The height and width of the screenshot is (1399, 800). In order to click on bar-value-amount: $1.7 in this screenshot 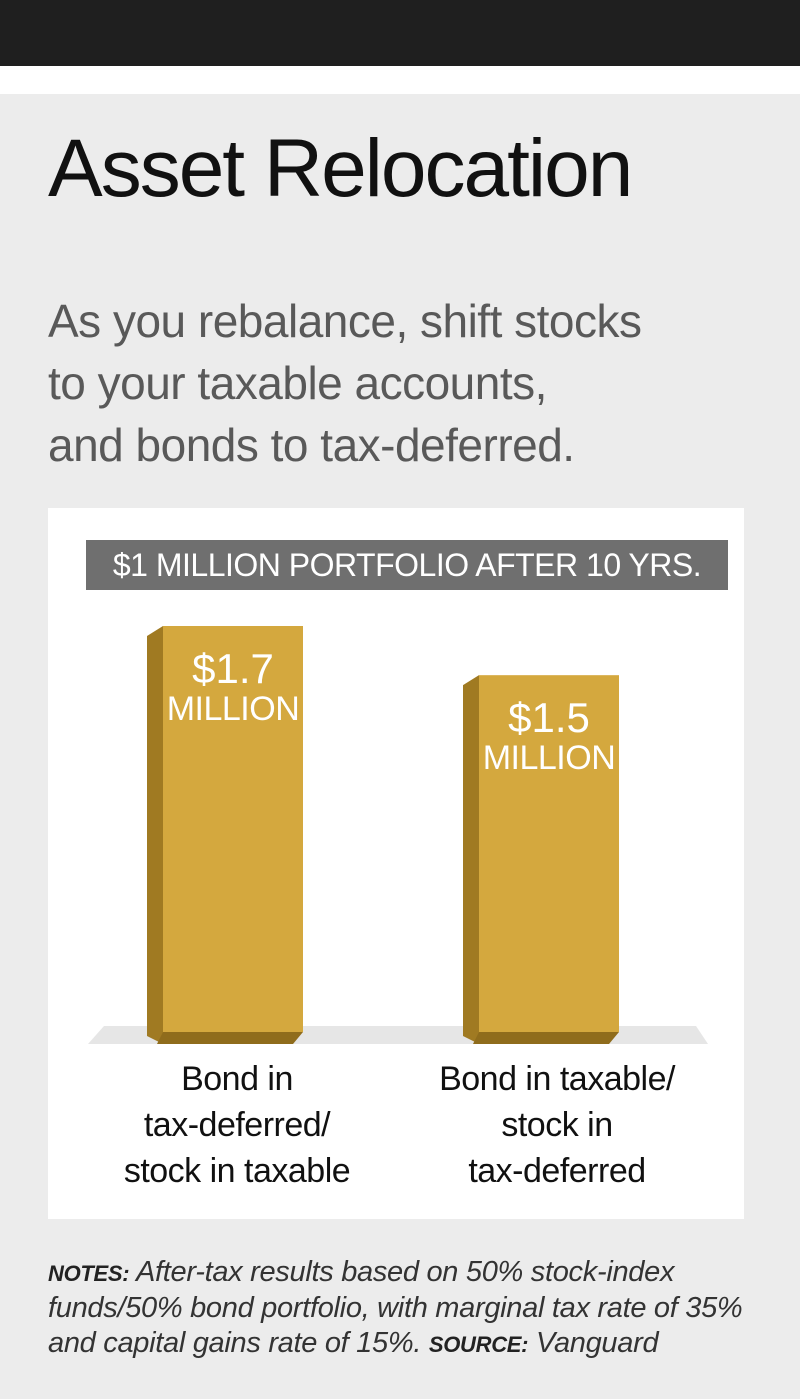, I will do `click(233, 668)`.